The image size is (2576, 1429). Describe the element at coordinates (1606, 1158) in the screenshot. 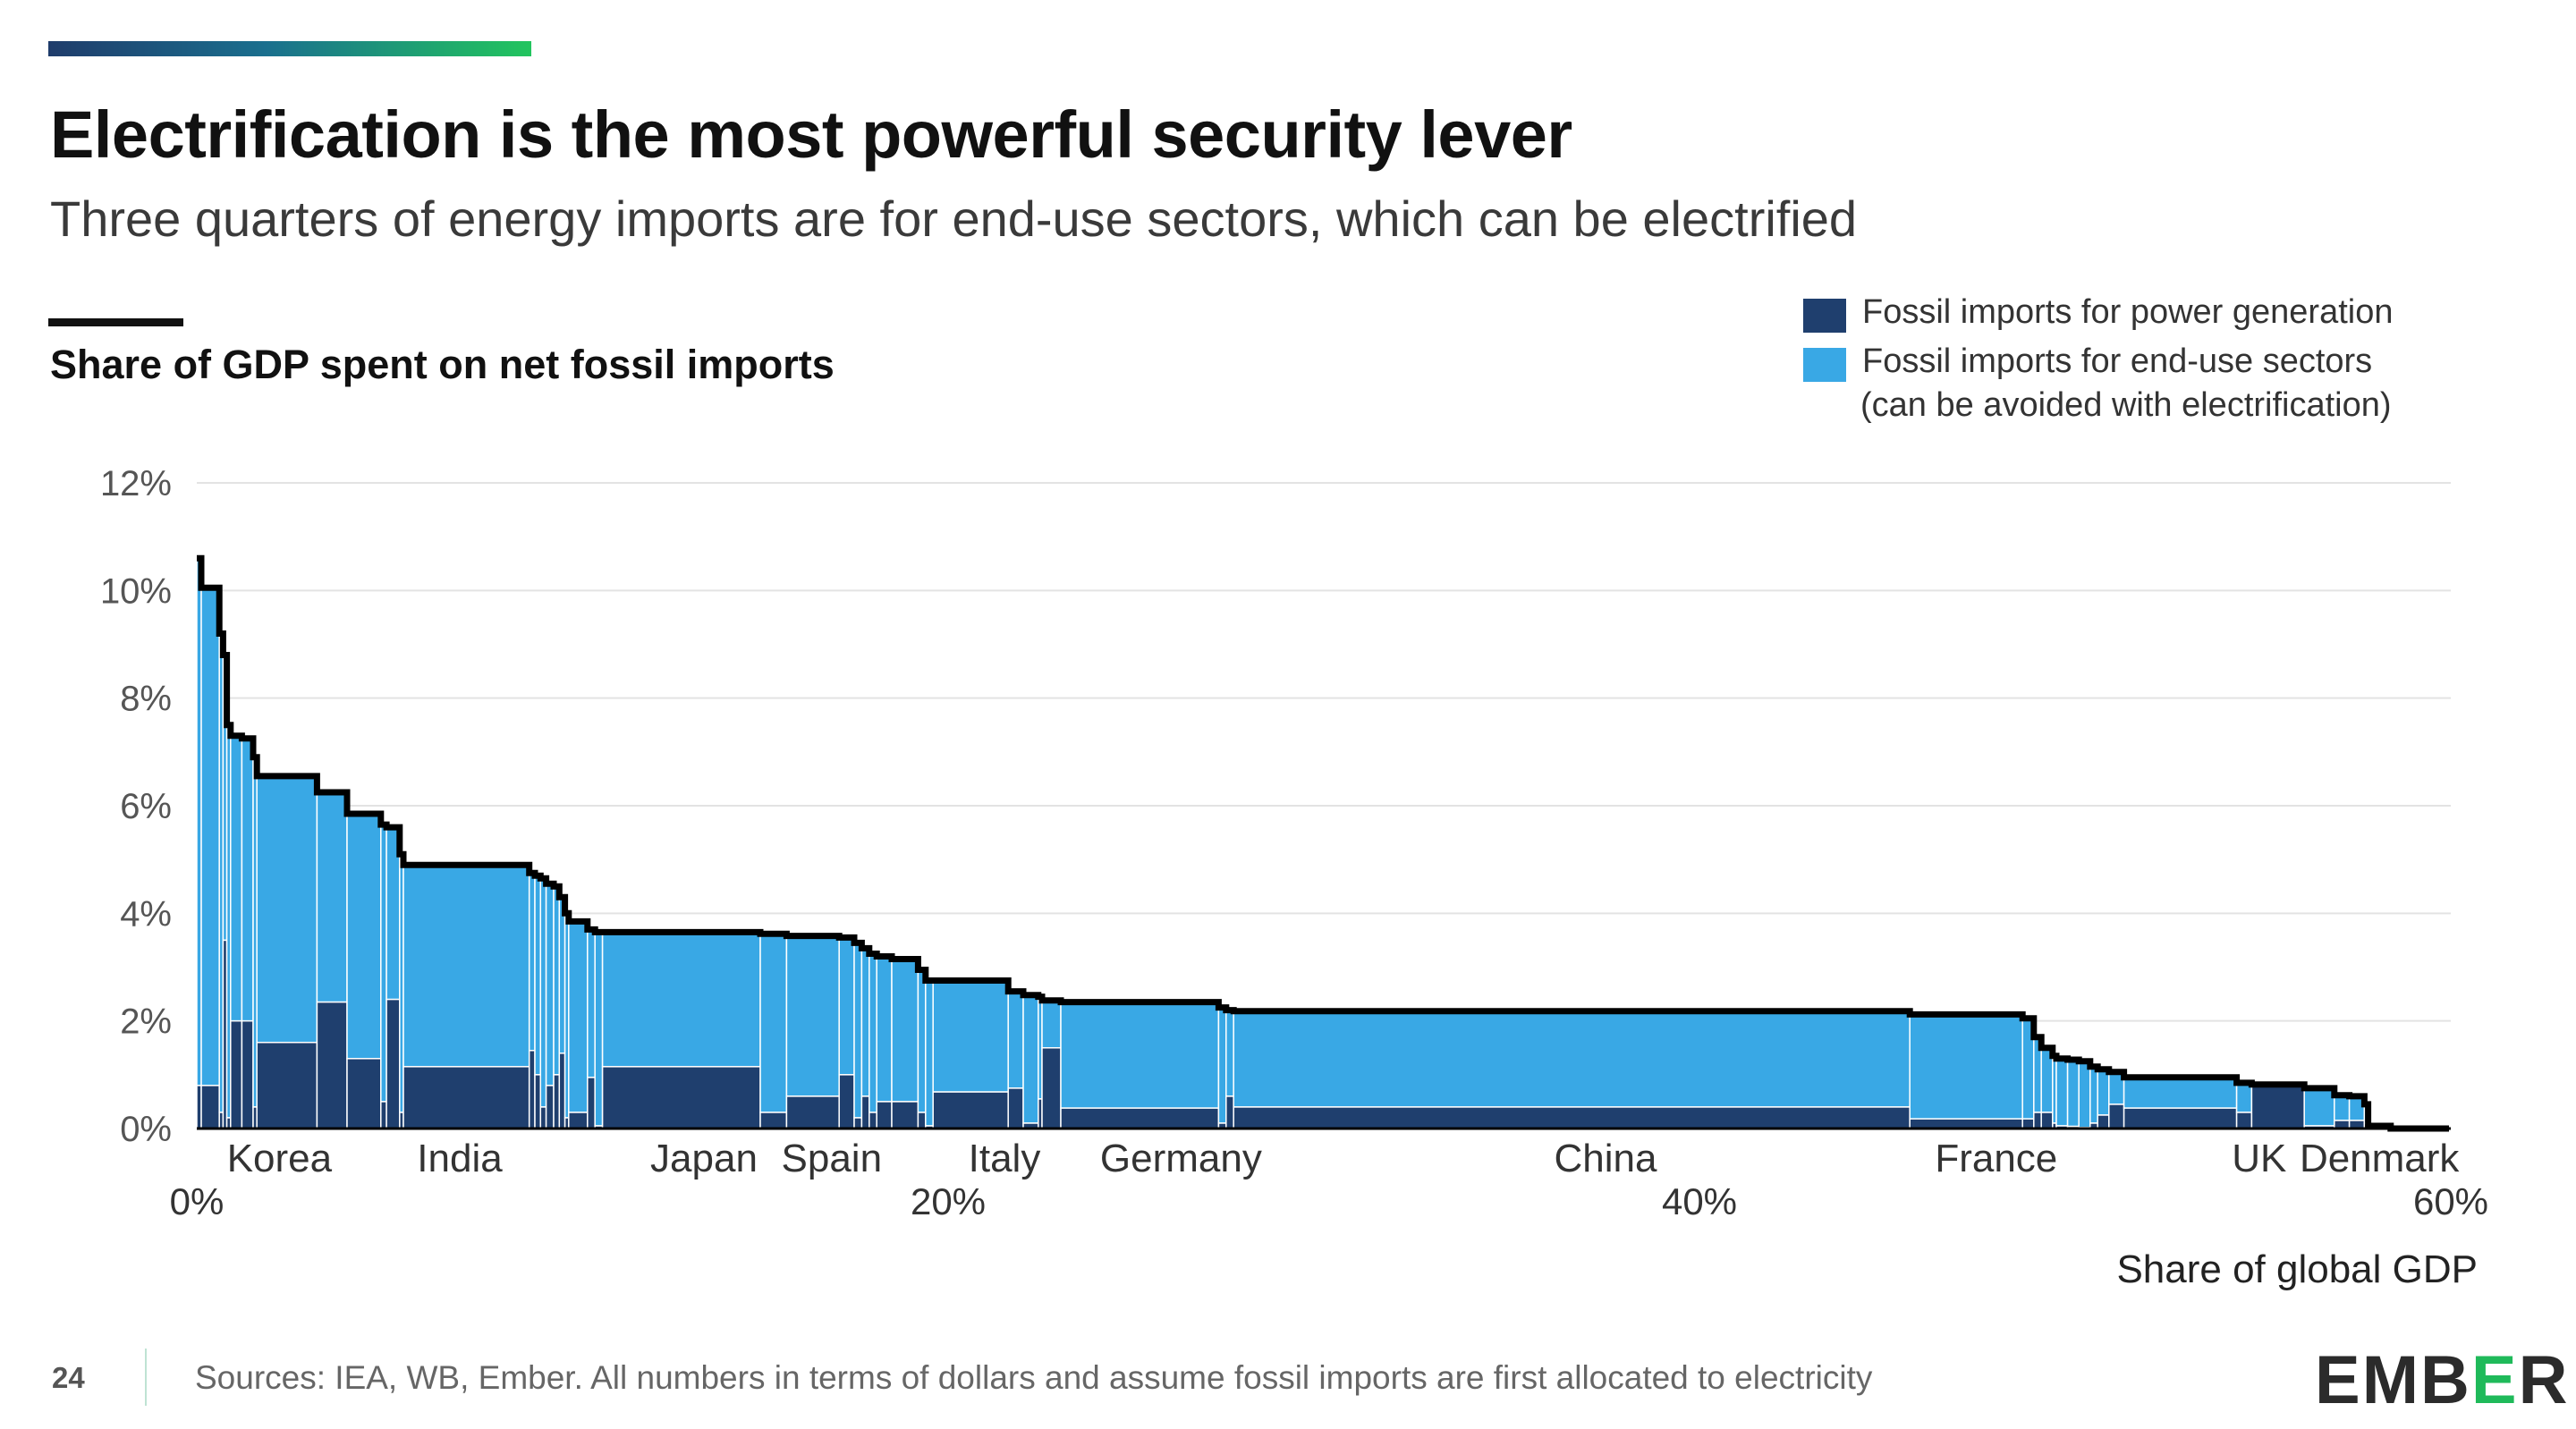

I see `country-label: China` at that location.